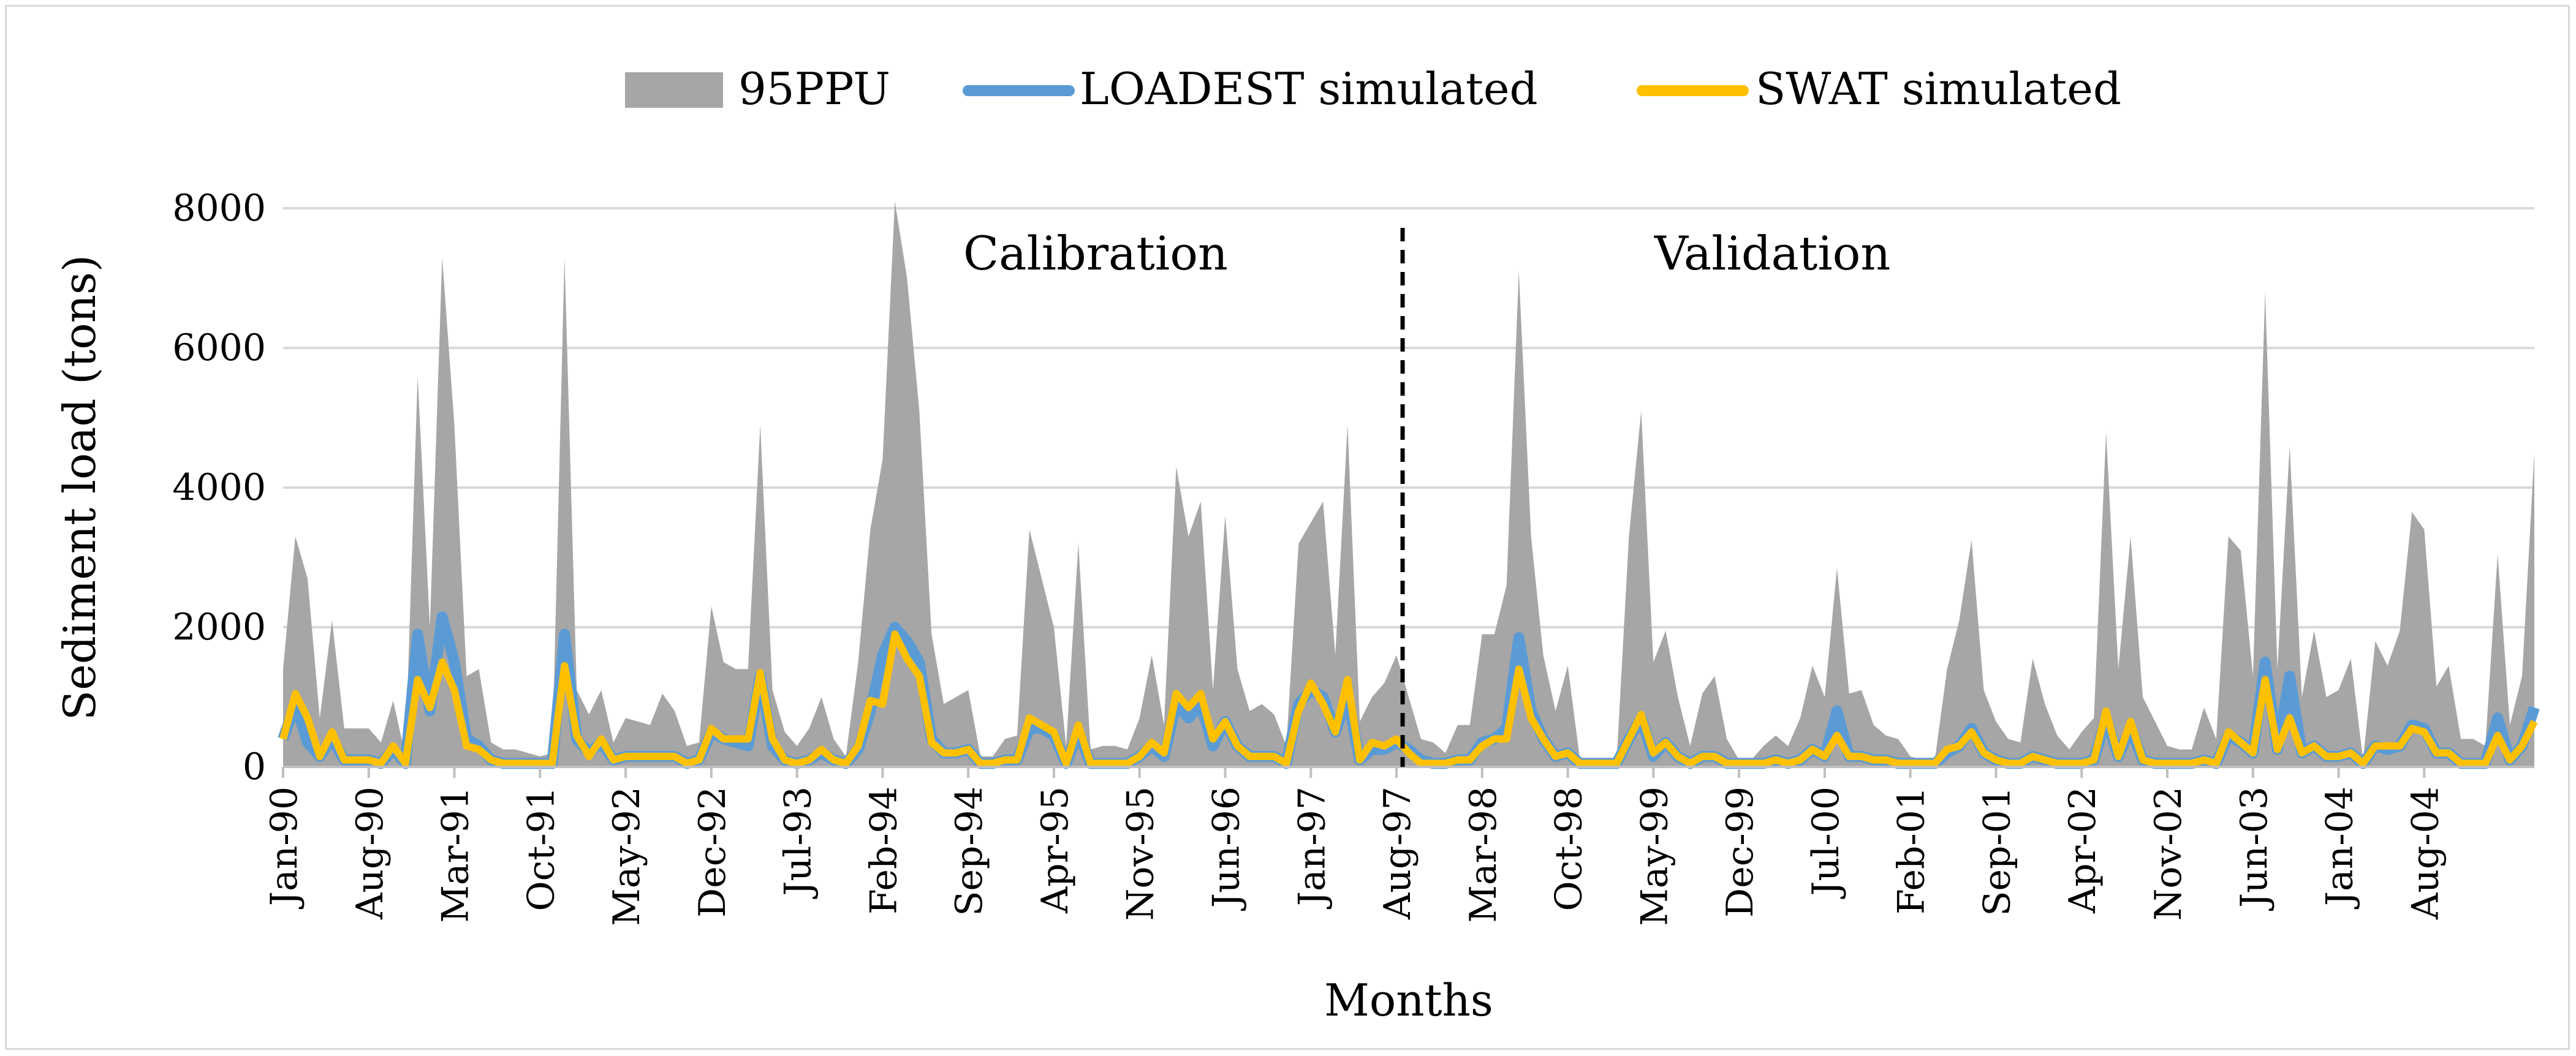 This screenshot has height=1056, width=2576. What do you see at coordinates (1826, 843) in the screenshot?
I see `x-tick-label: Jul-00` at bounding box center [1826, 843].